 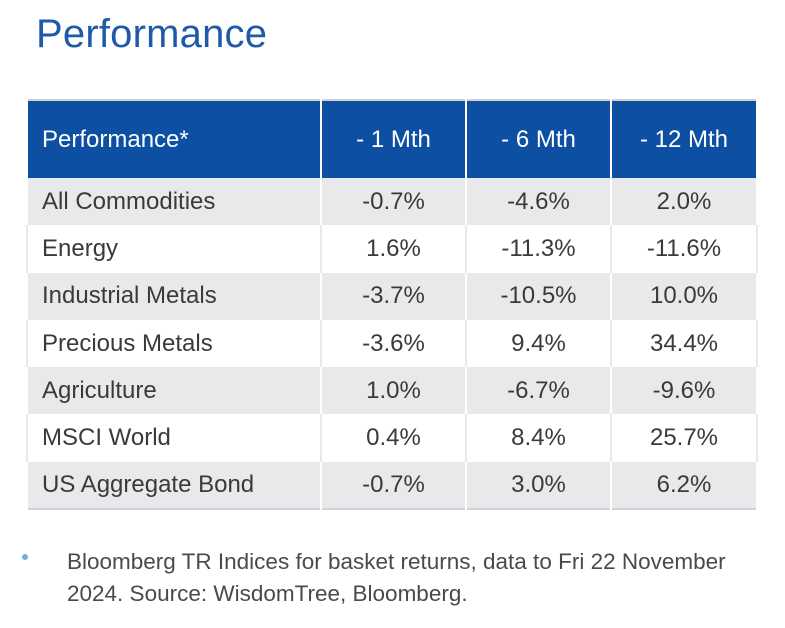 I want to click on value-6-month: -11.3%, so click(x=538, y=249).